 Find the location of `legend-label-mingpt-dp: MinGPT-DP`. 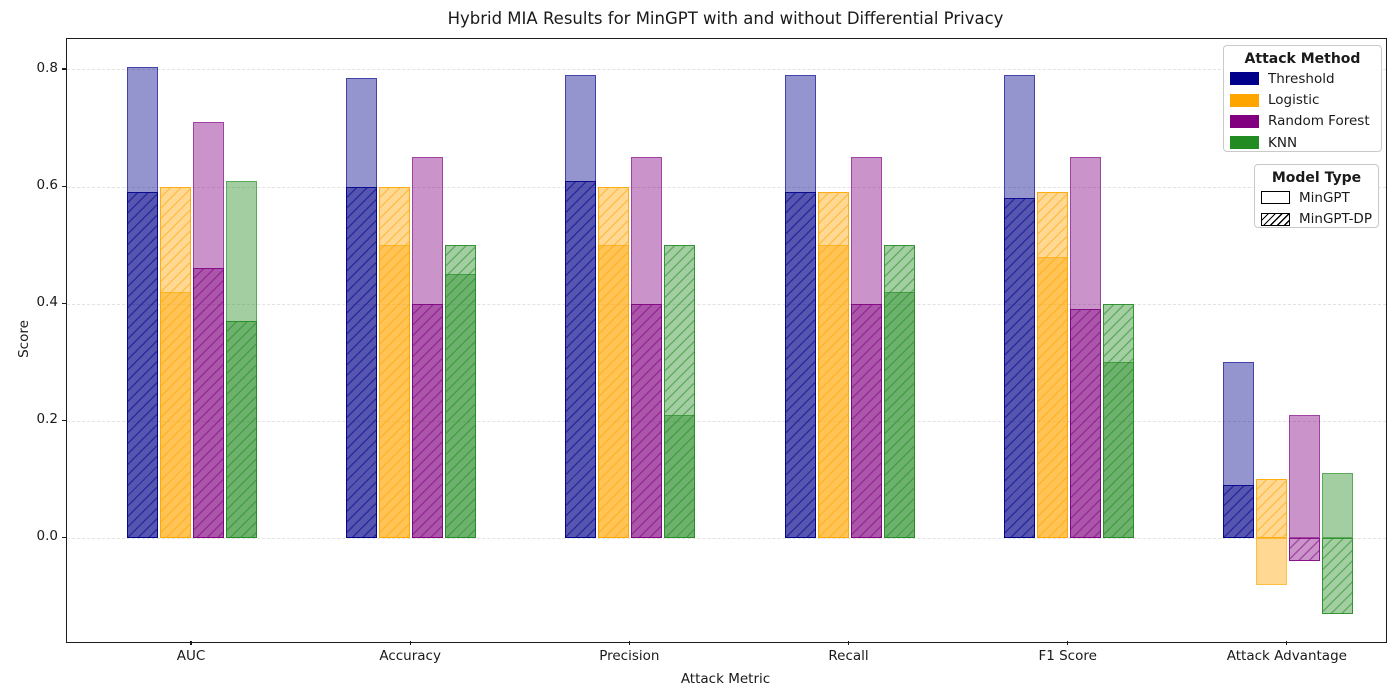

legend-label-mingpt-dp: MinGPT-DP is located at coordinates (1335, 219).